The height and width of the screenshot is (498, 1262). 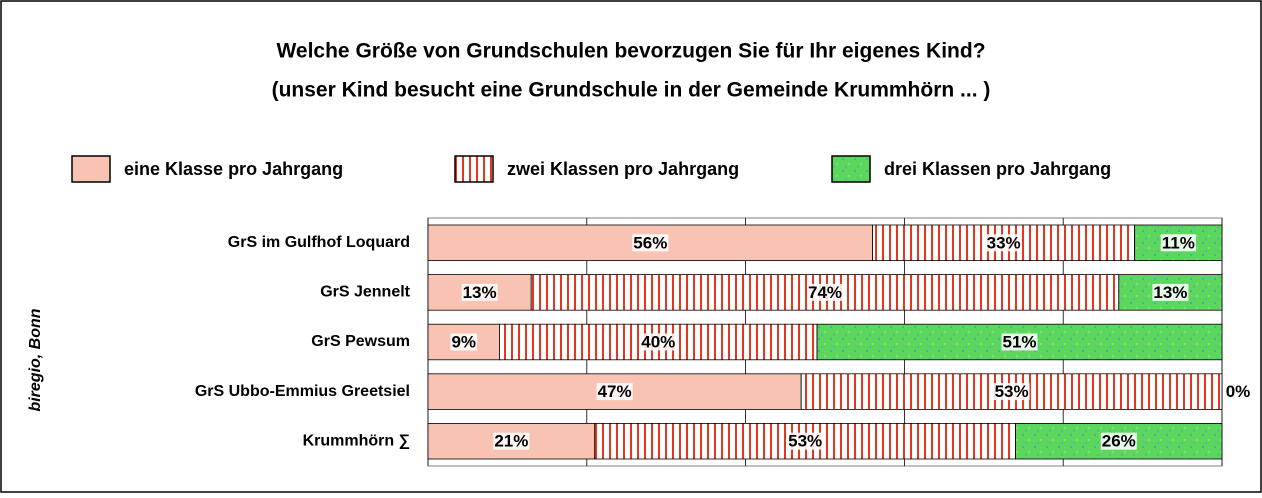 I want to click on value-label: 0%, so click(x=1238, y=391).